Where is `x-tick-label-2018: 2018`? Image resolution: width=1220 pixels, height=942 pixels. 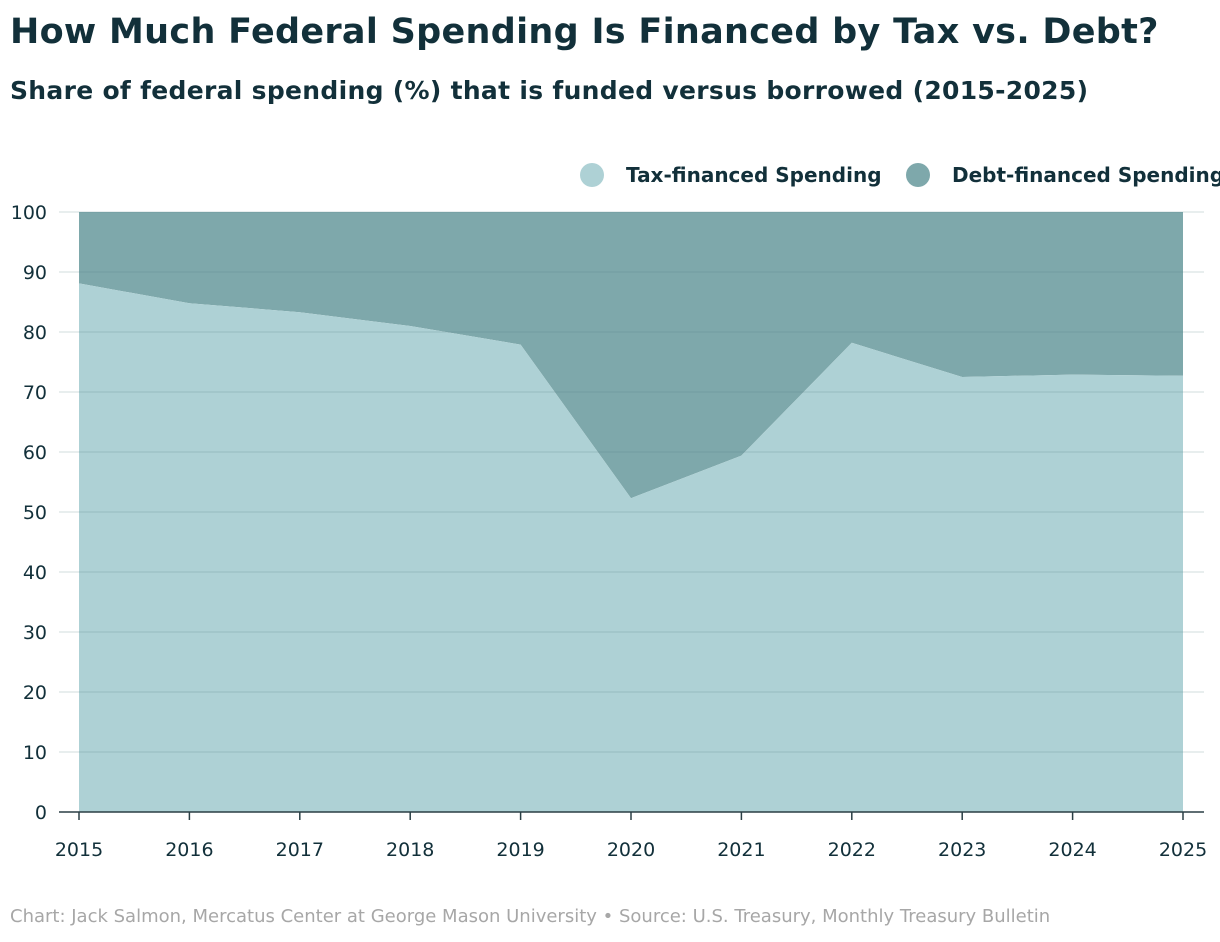 x-tick-label-2018: 2018 is located at coordinates (410, 850).